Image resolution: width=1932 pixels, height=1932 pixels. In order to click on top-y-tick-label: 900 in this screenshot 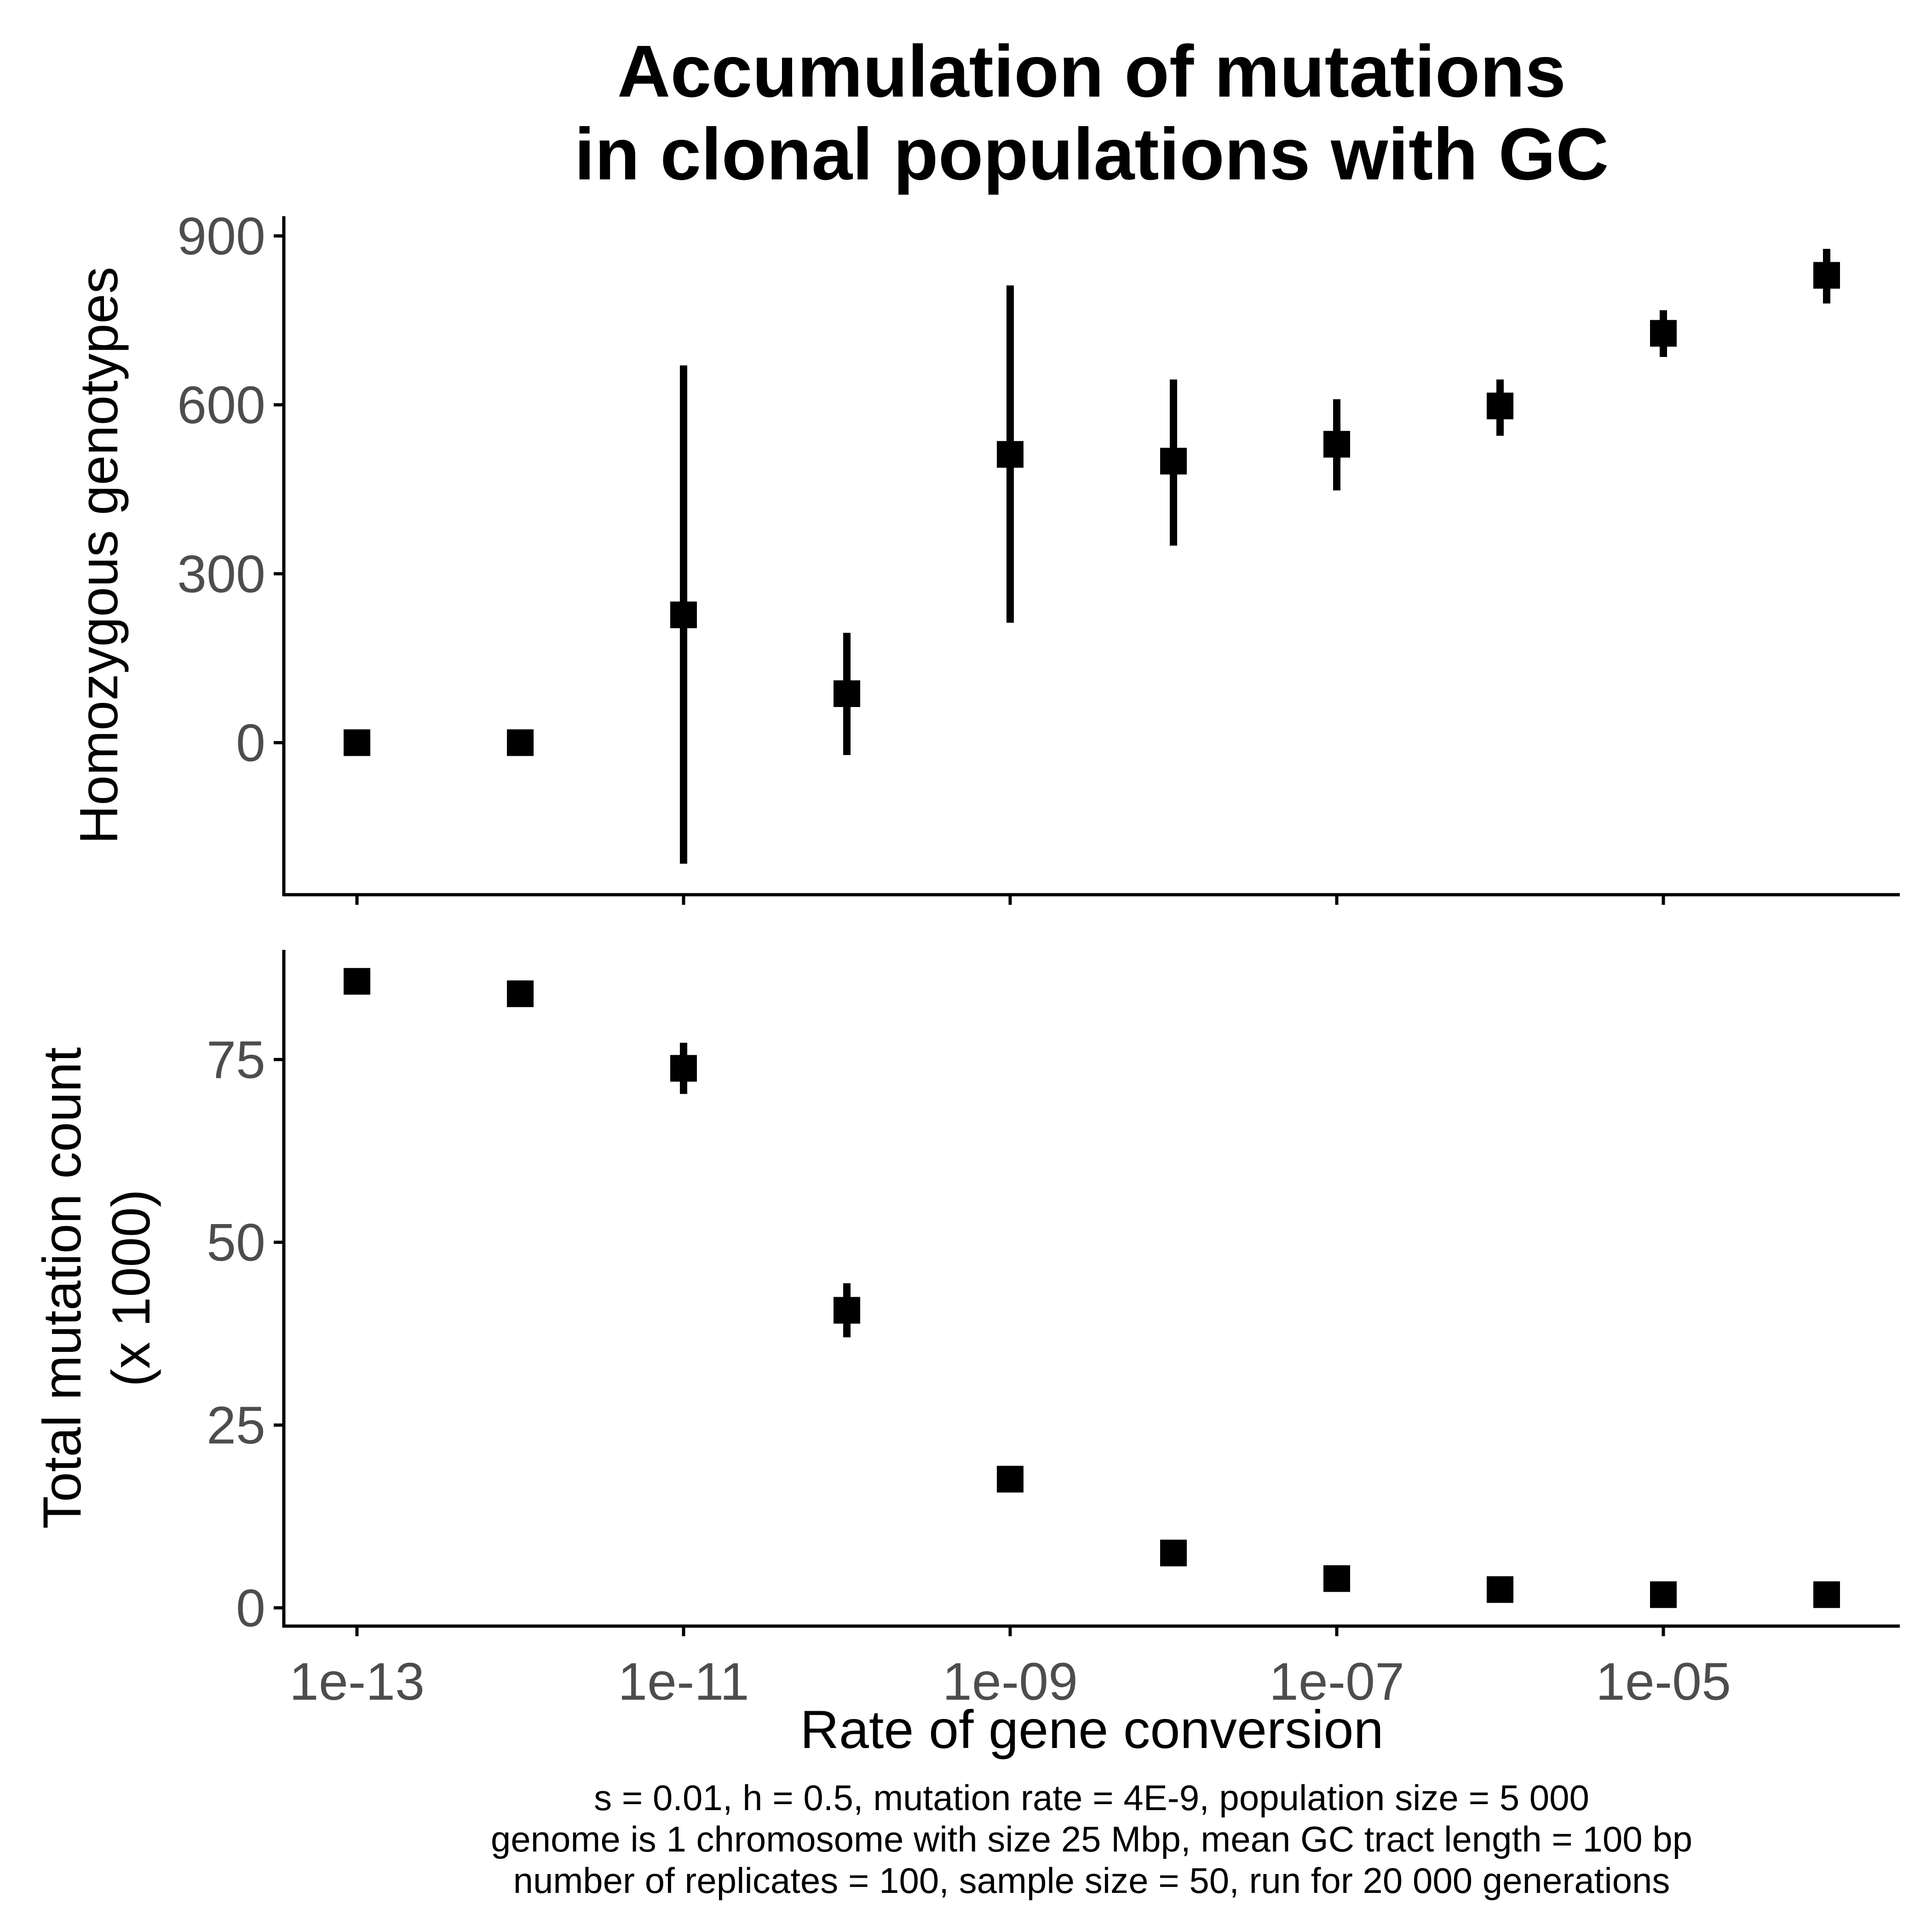, I will do `click(221, 236)`.